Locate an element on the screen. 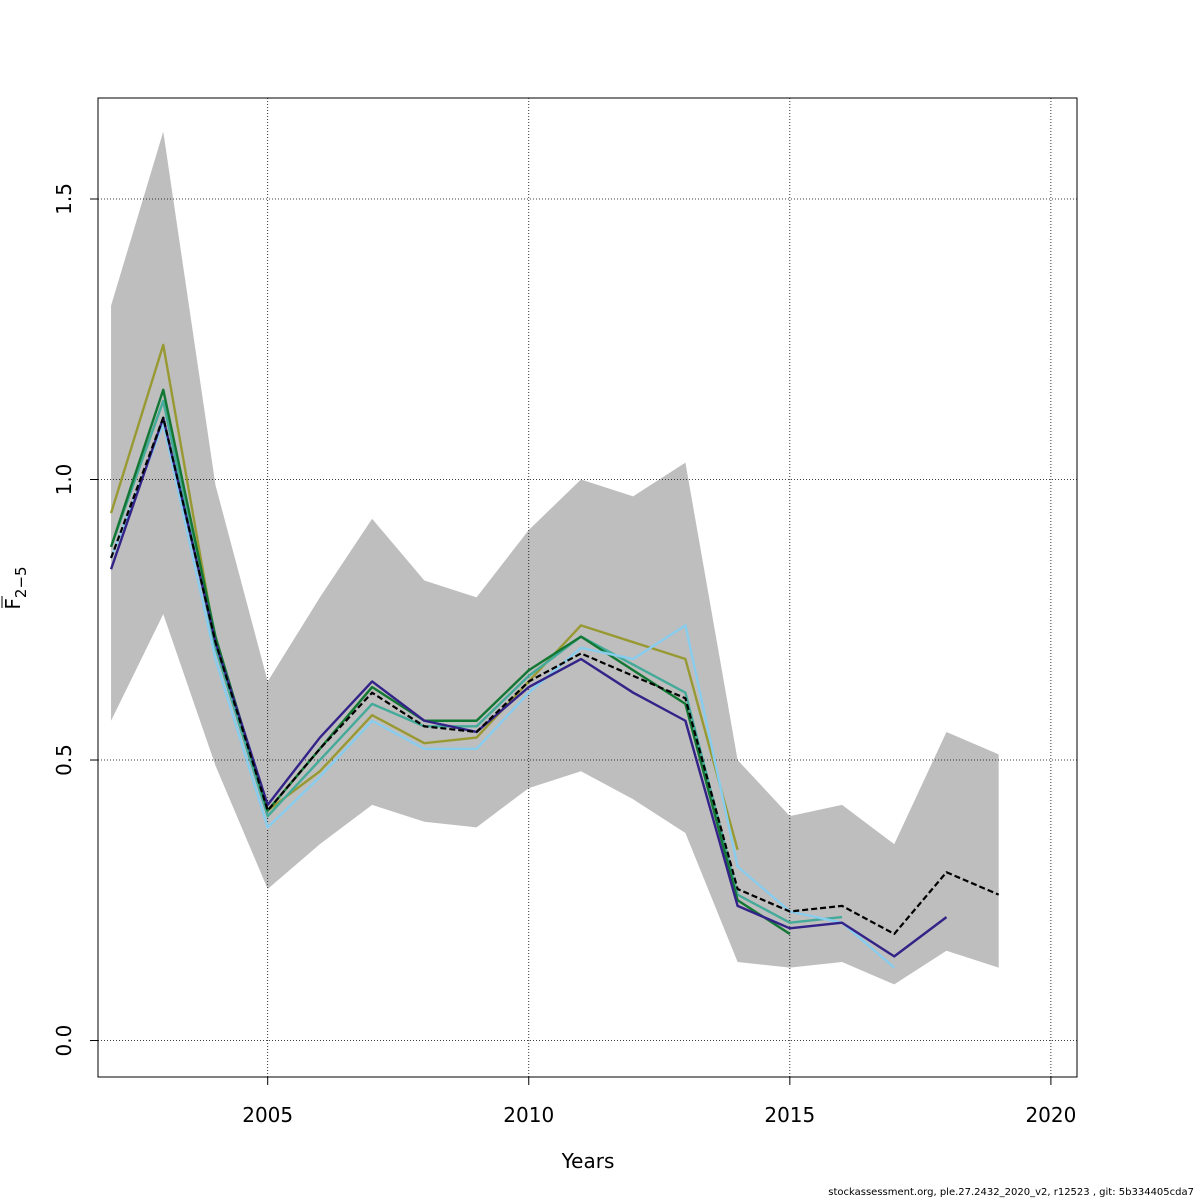 The image size is (1200, 1200). y-axis-title-main: F is located at coordinates (13, 604).